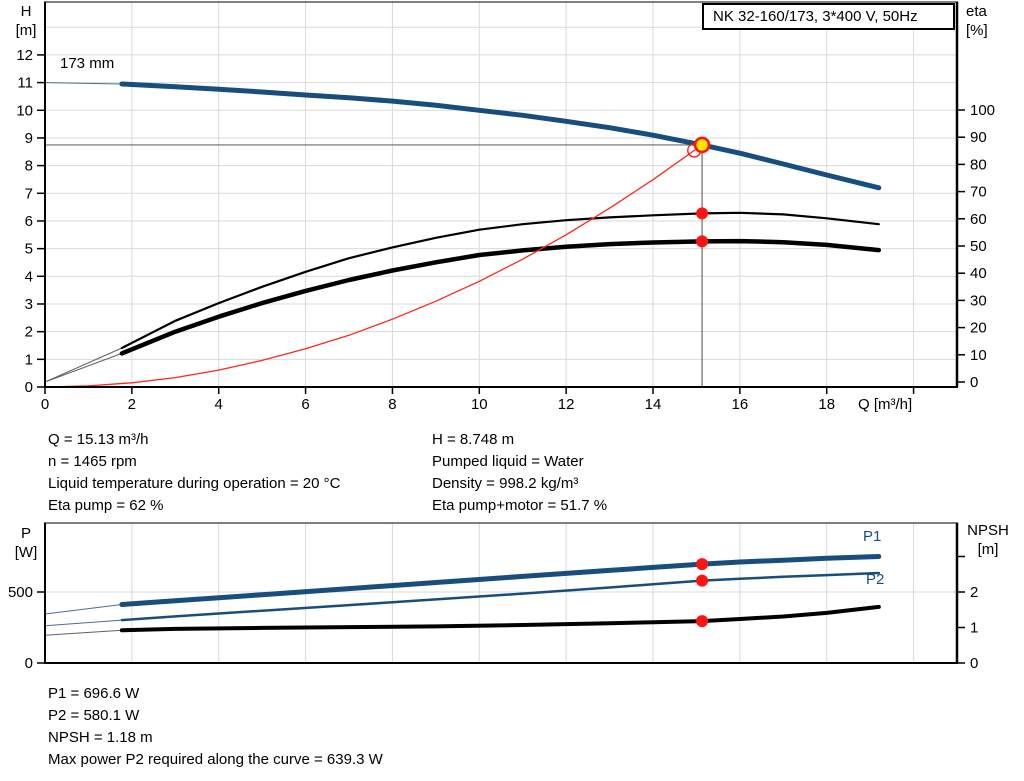  I want to click on p-axis-label: P [W], so click(26, 543).